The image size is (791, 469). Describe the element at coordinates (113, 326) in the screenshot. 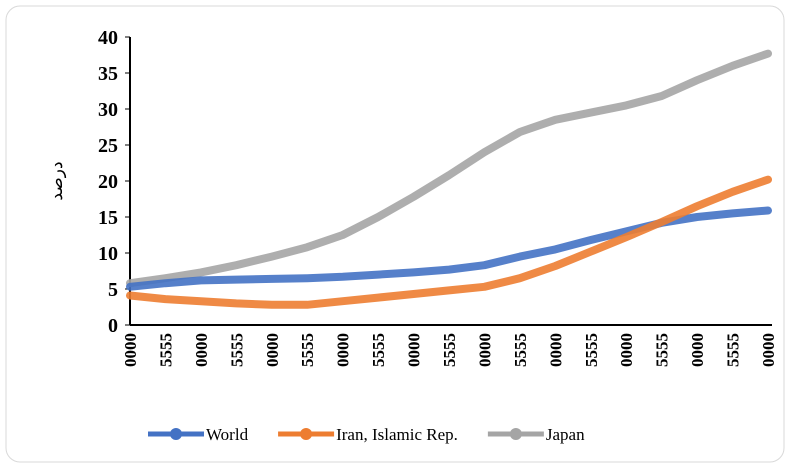

I see `y-tick-label: 0` at that location.